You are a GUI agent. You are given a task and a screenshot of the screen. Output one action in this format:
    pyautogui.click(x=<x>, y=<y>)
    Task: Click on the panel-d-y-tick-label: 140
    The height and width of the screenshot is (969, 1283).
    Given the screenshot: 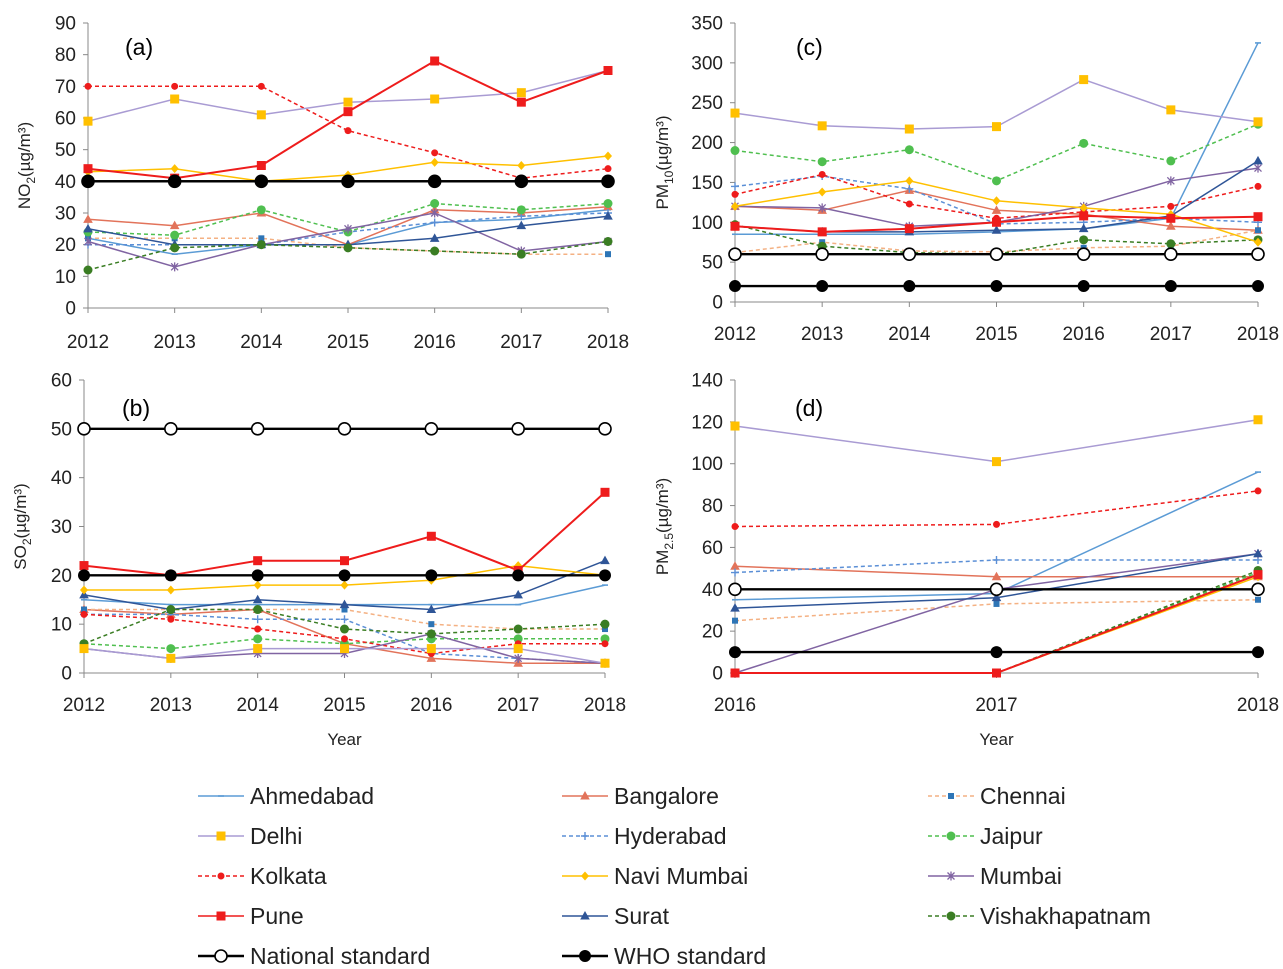 What is the action you would take?
    pyautogui.click(x=707, y=381)
    